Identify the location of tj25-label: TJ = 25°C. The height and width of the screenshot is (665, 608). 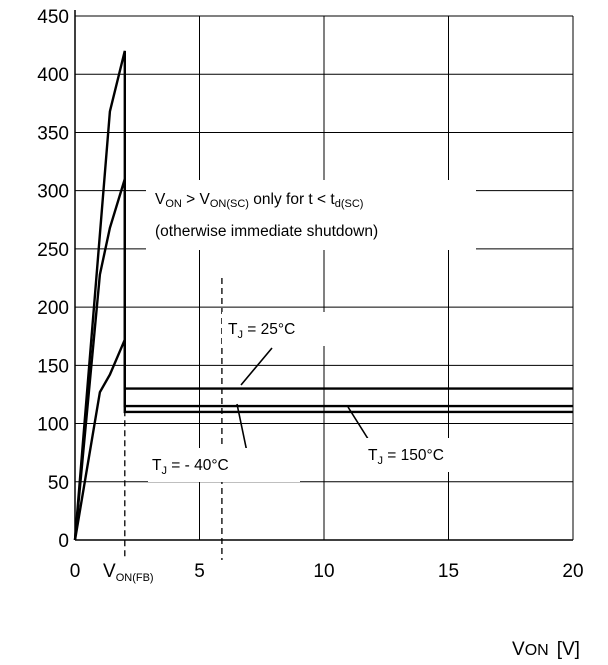
(261, 331).